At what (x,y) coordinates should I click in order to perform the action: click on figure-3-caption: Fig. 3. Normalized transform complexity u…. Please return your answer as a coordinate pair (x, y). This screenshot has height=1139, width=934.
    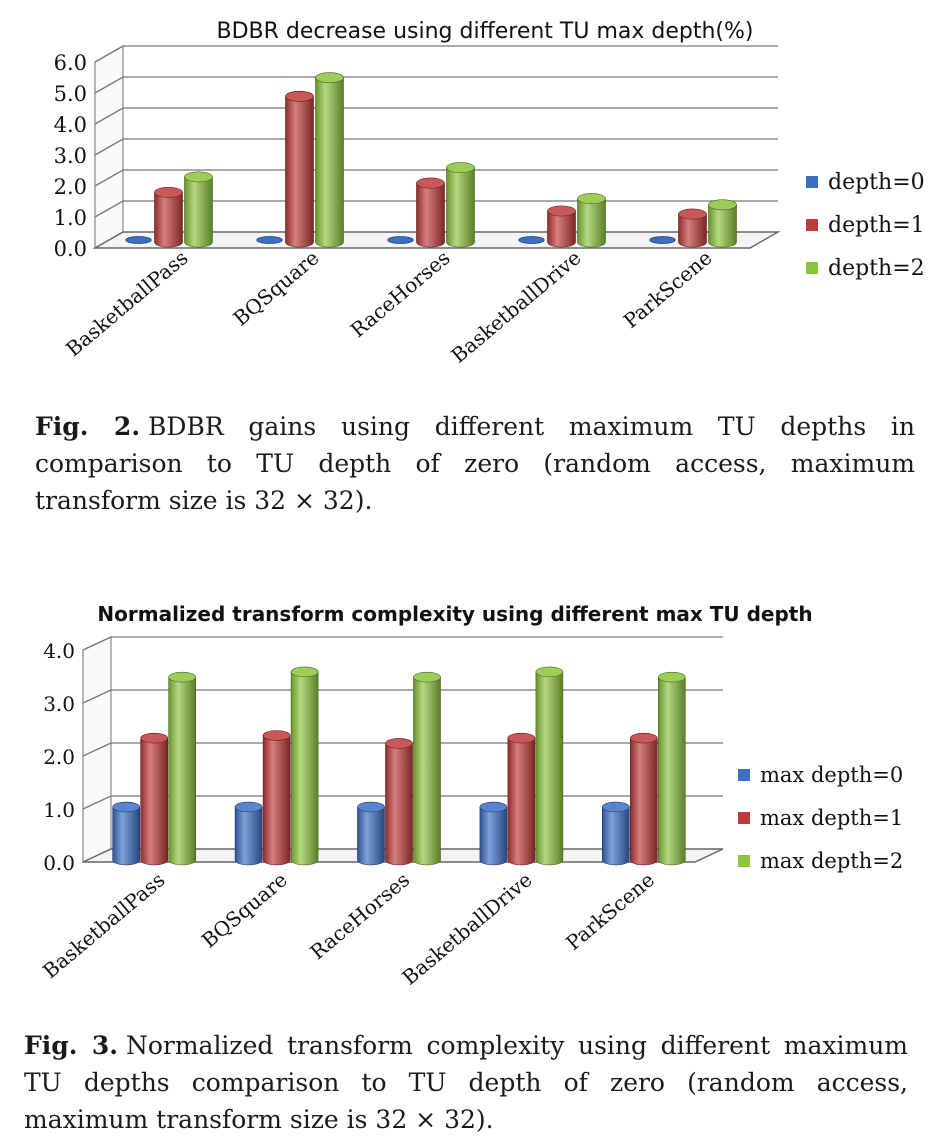
    Looking at the image, I should click on (466, 1082).